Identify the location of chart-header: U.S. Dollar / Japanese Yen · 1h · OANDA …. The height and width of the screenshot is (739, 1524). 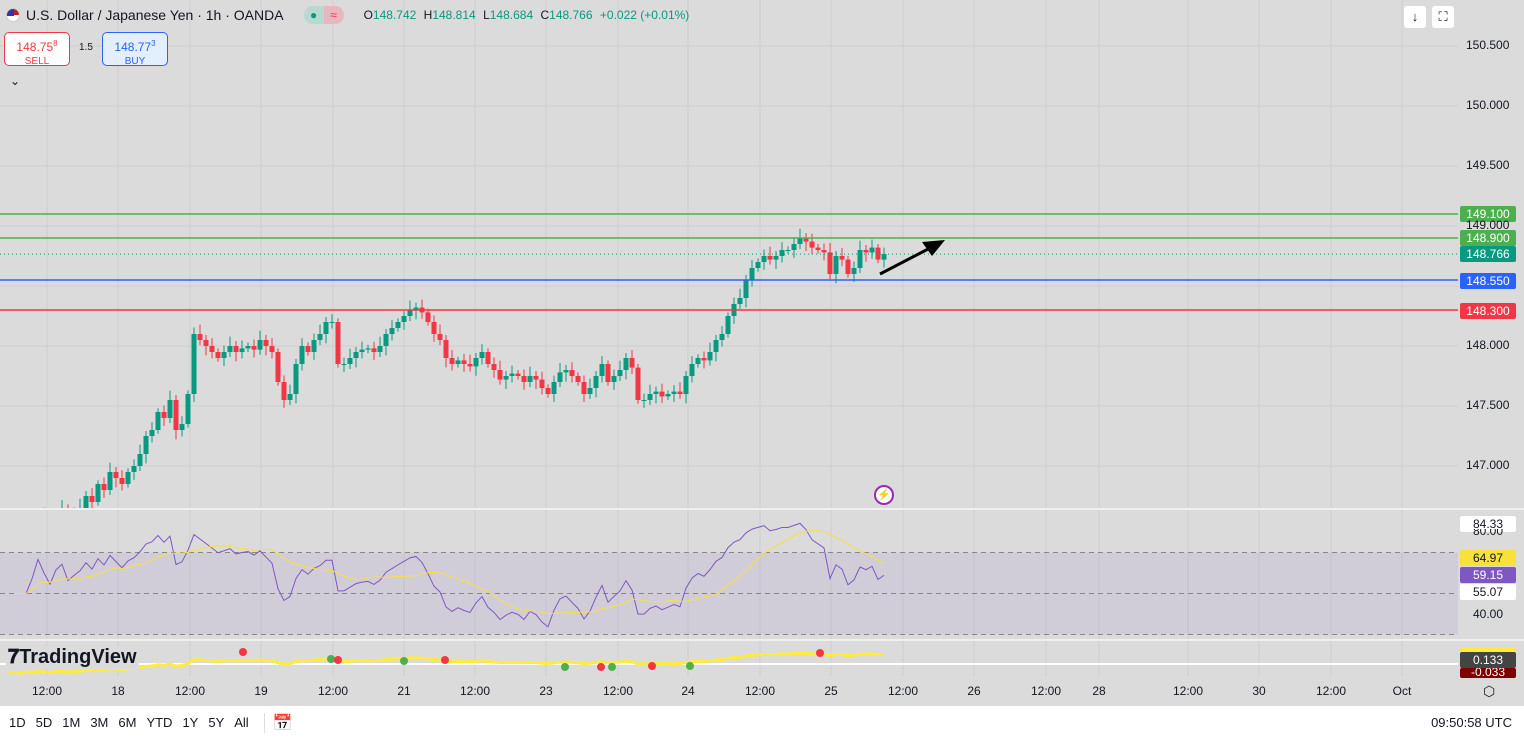
(349, 15).